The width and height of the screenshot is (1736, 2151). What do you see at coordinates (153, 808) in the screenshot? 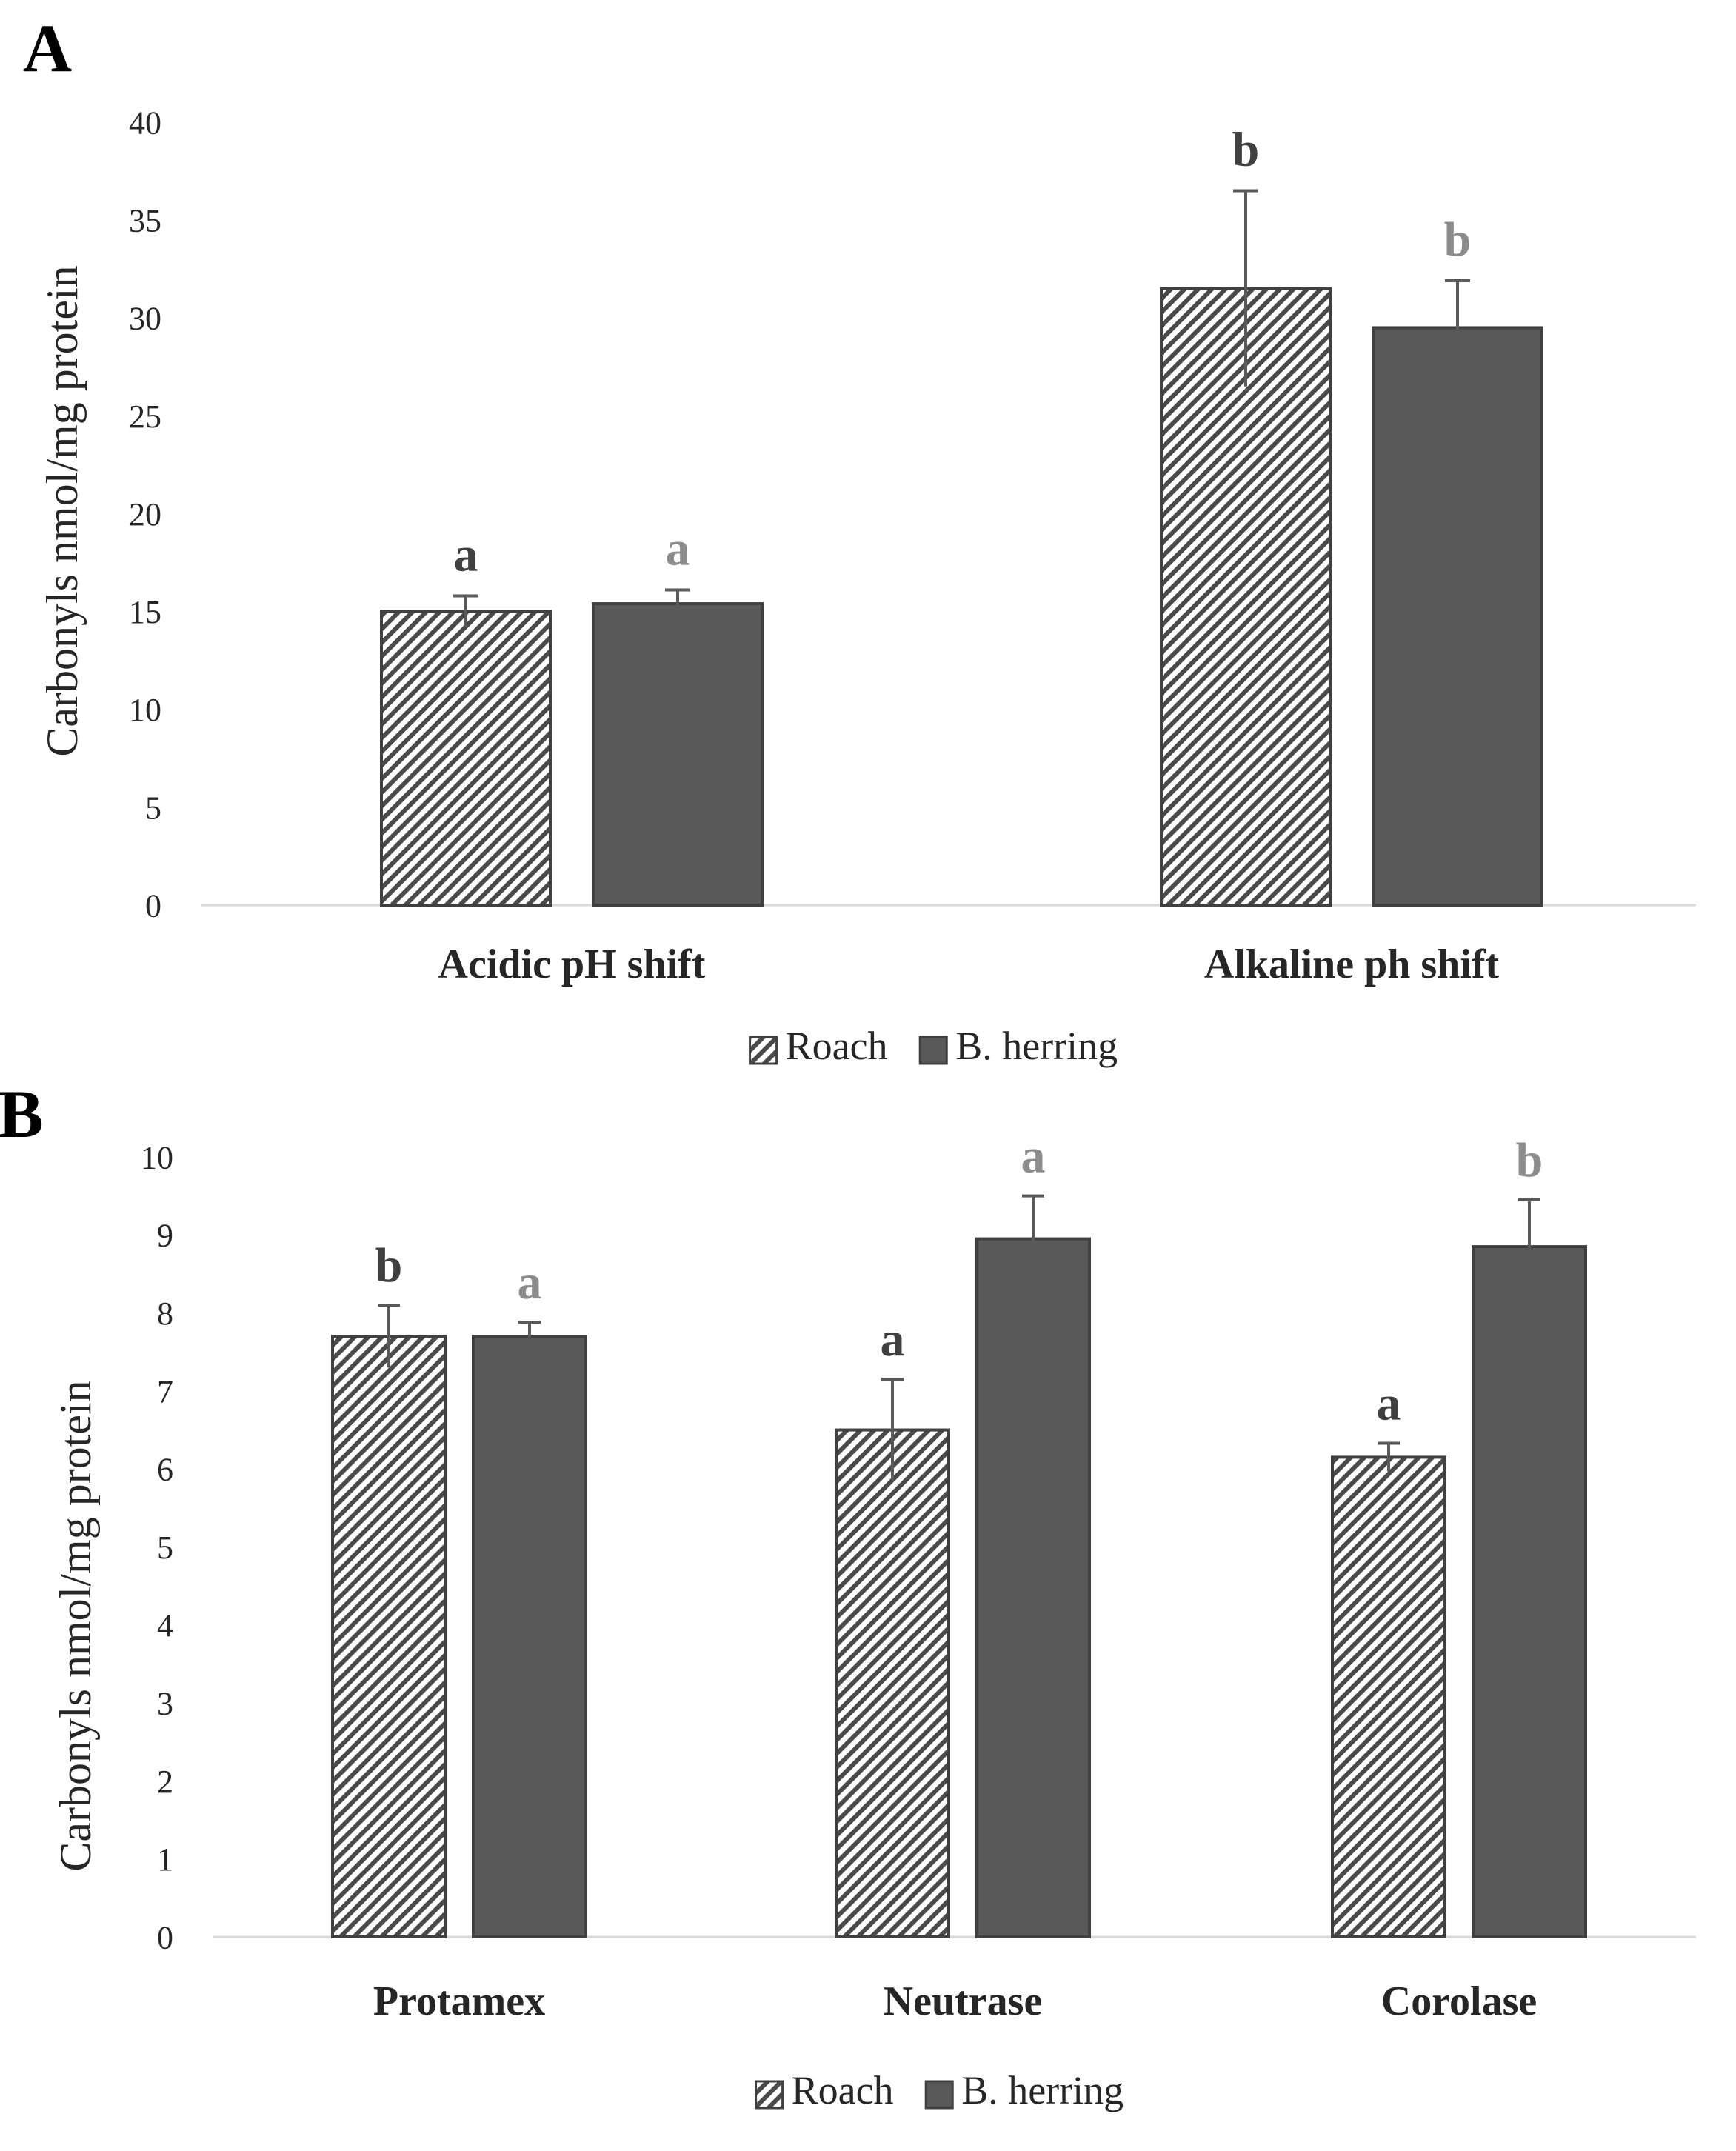
I see `panel-a-y-tick-label: 5` at bounding box center [153, 808].